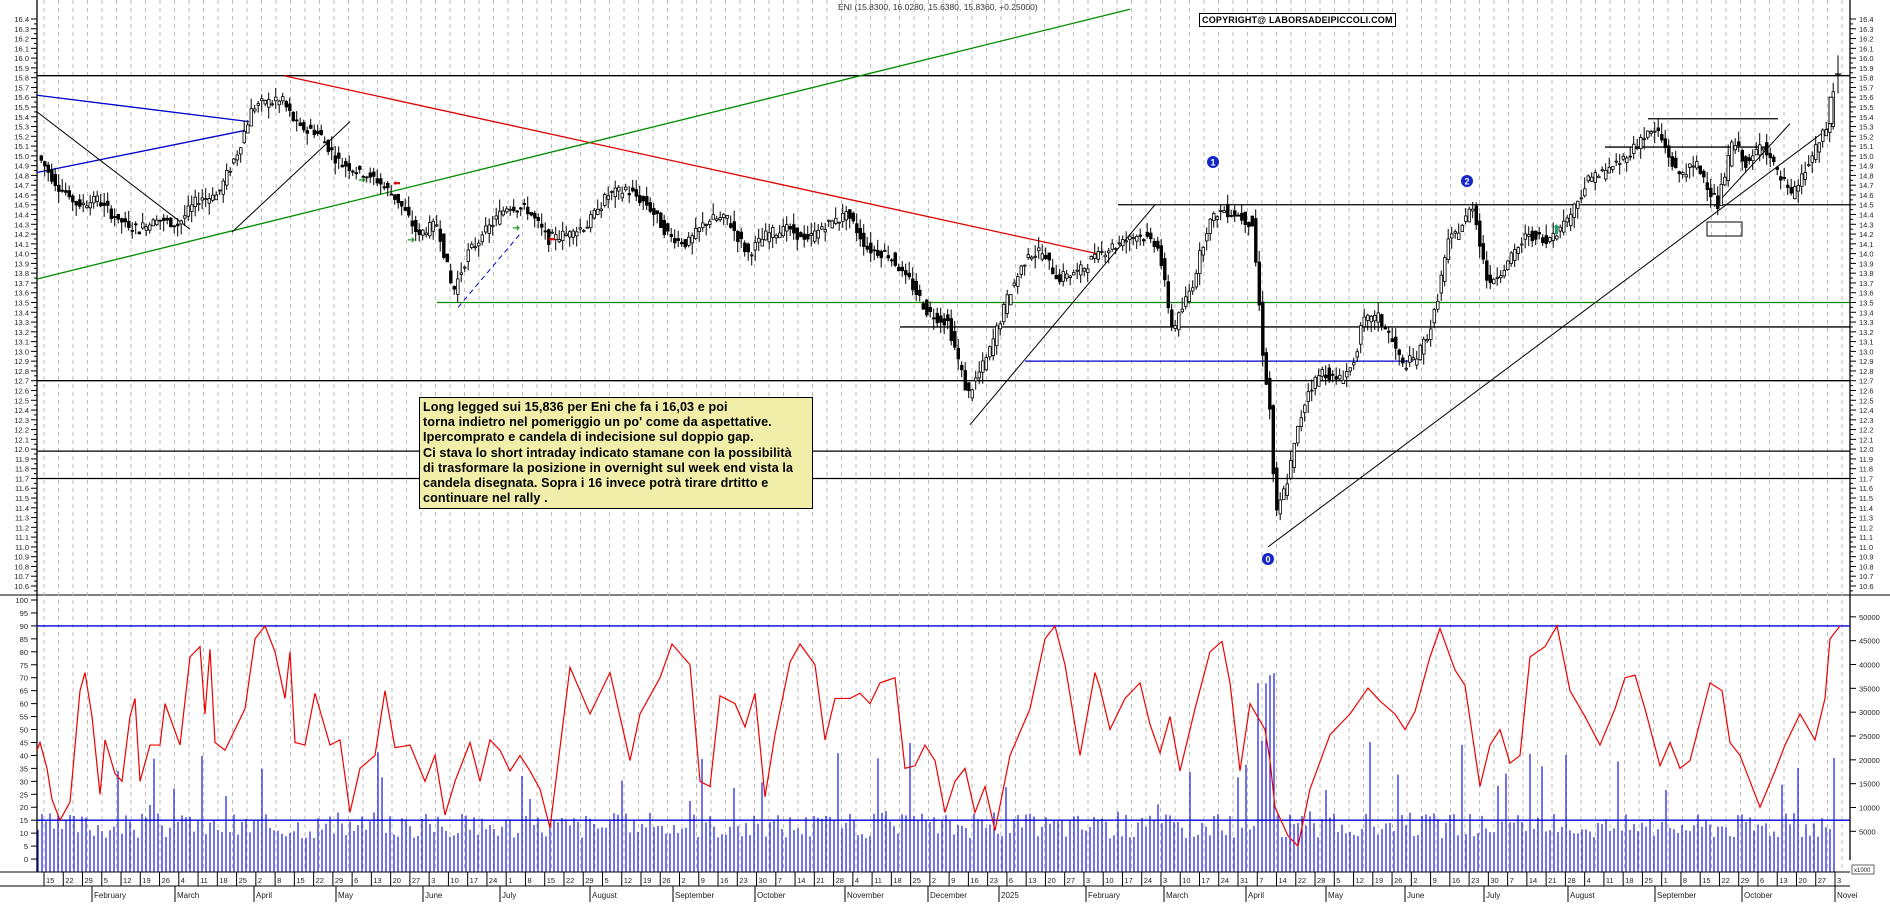 This screenshot has height=907, width=1890. I want to click on price-tick-right: 12.8, so click(1866, 371).